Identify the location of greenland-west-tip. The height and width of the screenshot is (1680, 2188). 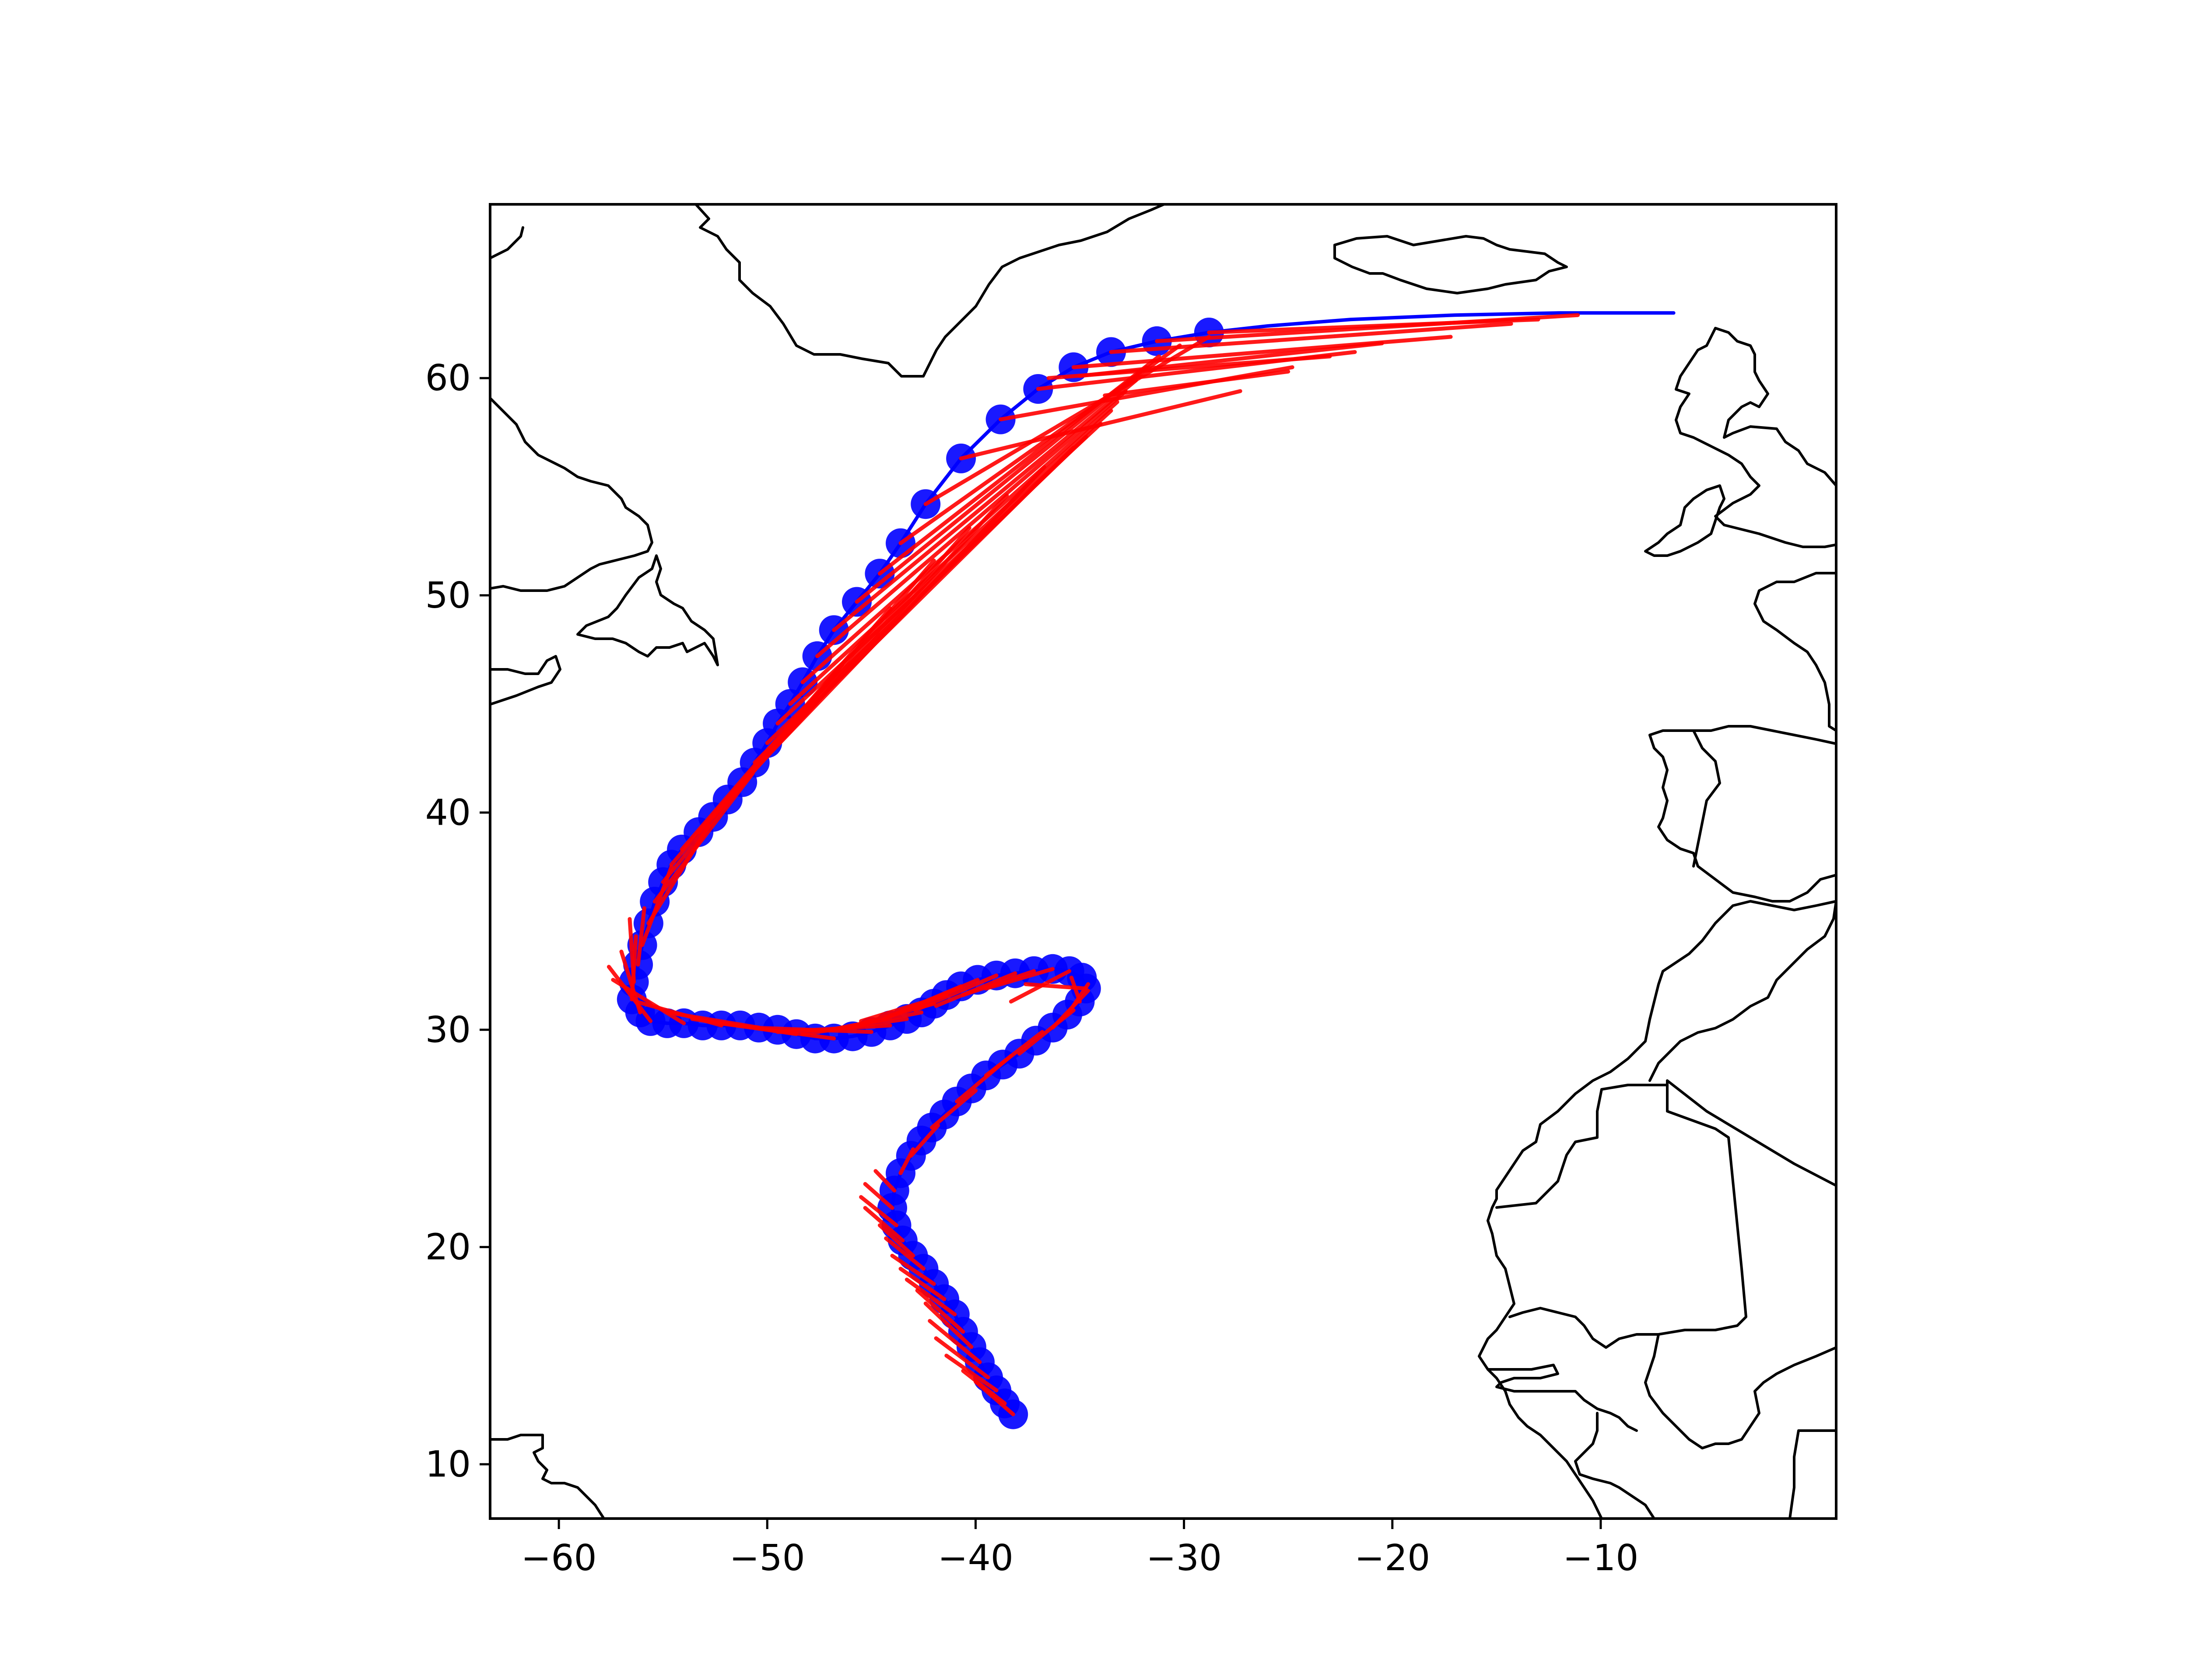
(507, 242).